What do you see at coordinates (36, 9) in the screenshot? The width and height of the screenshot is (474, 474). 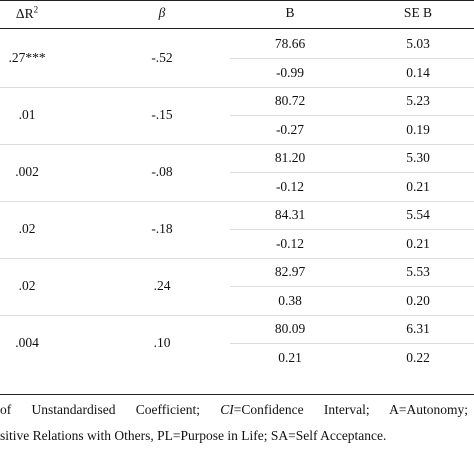 I see `header-sup: 2` at bounding box center [36, 9].